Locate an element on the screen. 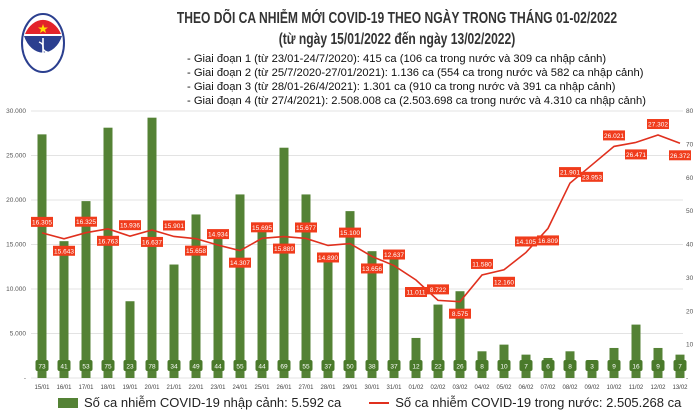  line-label: 11.580 is located at coordinates (482, 264).